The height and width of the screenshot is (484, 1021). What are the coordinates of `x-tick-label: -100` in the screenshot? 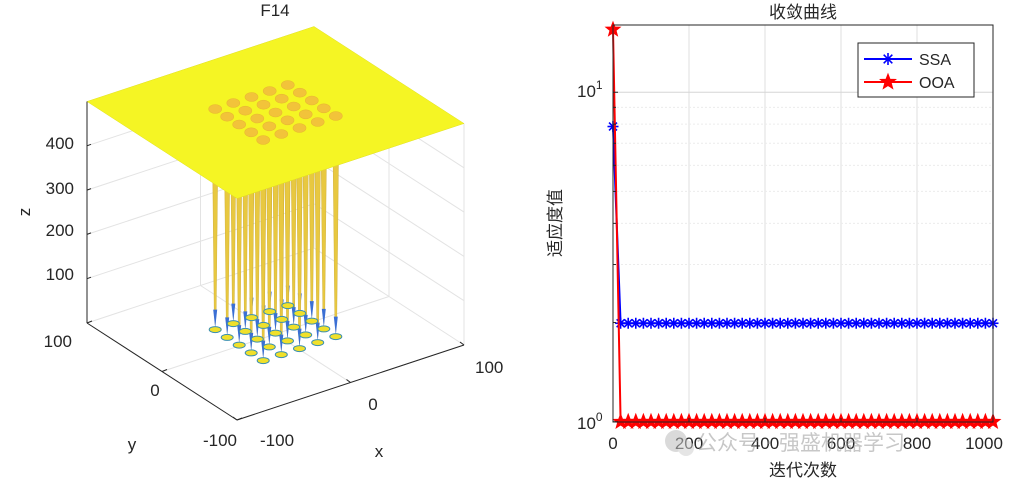 It's located at (277, 440).